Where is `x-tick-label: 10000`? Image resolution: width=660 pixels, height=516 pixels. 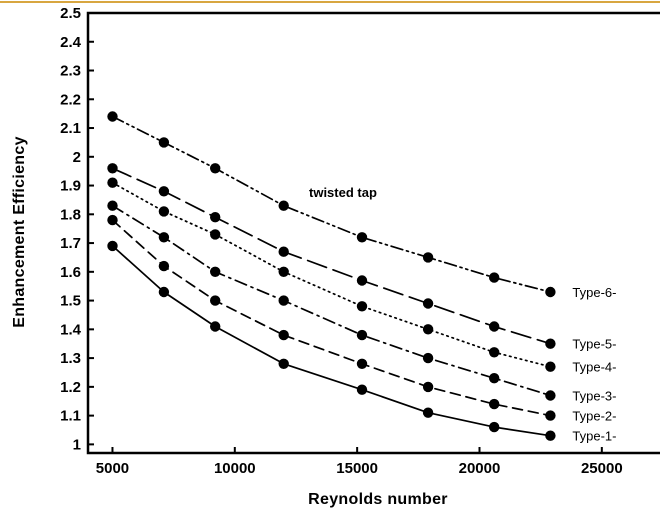
x-tick-label: 10000 is located at coordinates (235, 468).